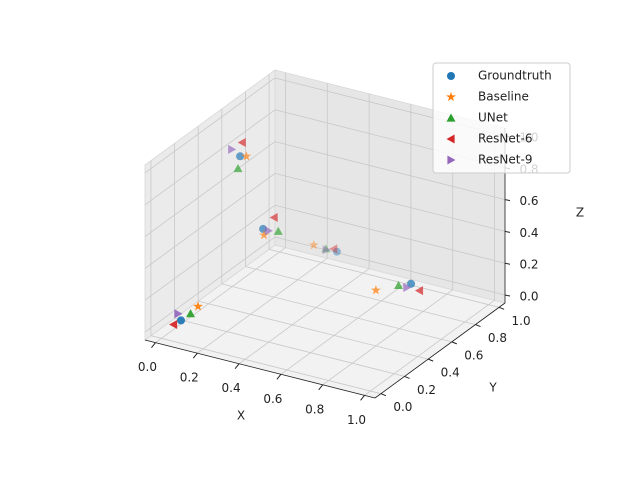  I want to click on x-tick-label: 0.0, so click(147, 367).